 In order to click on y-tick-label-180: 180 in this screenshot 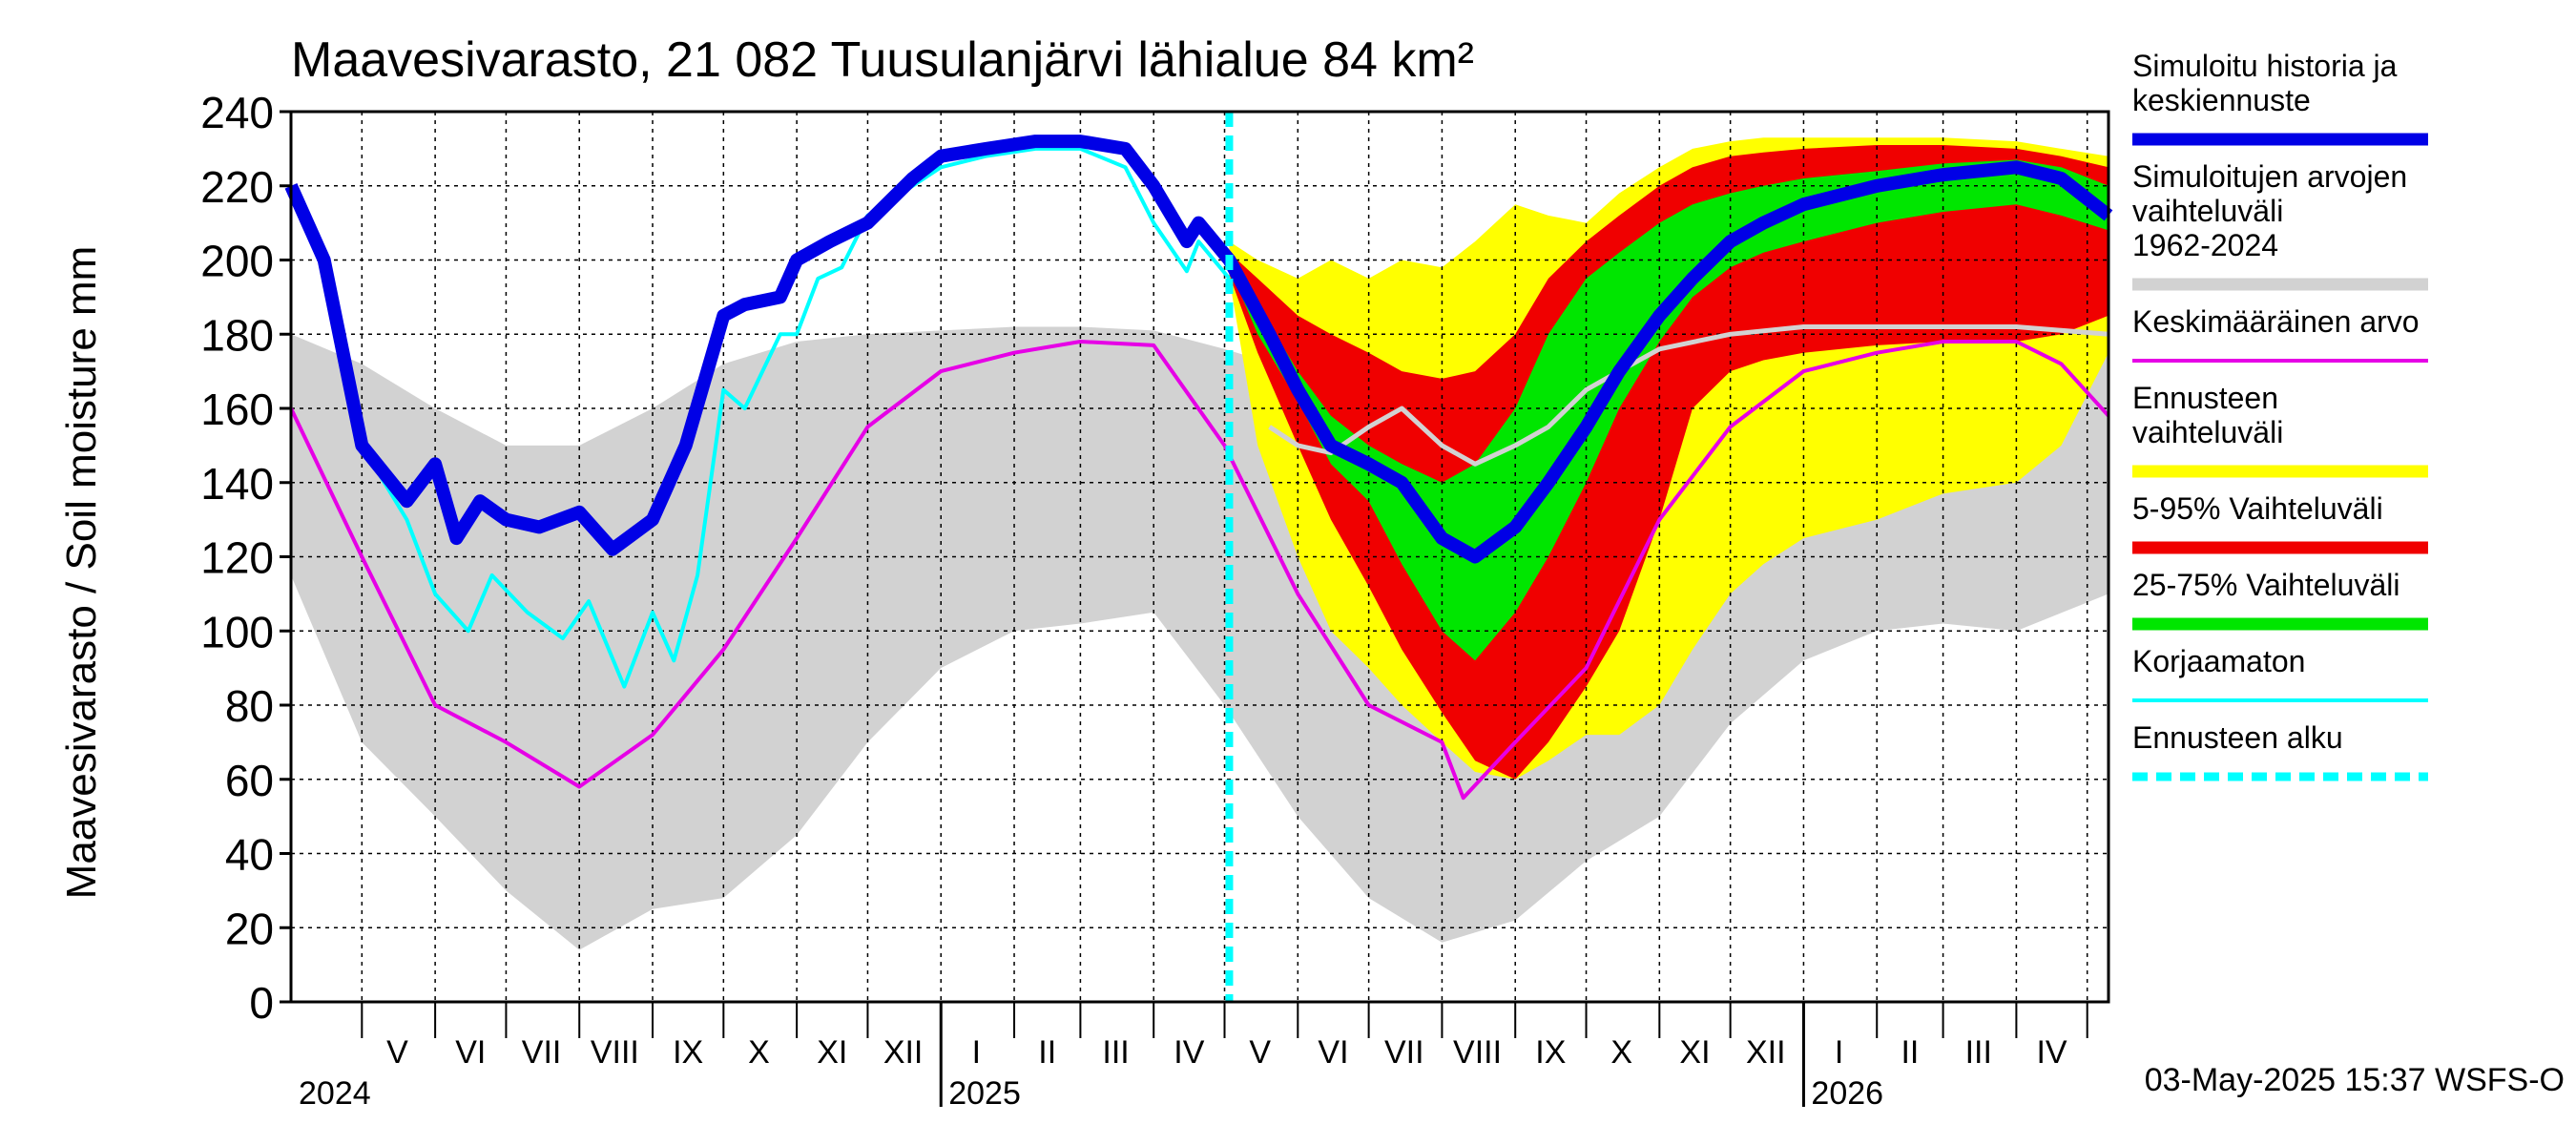, I will do `click(237, 335)`.